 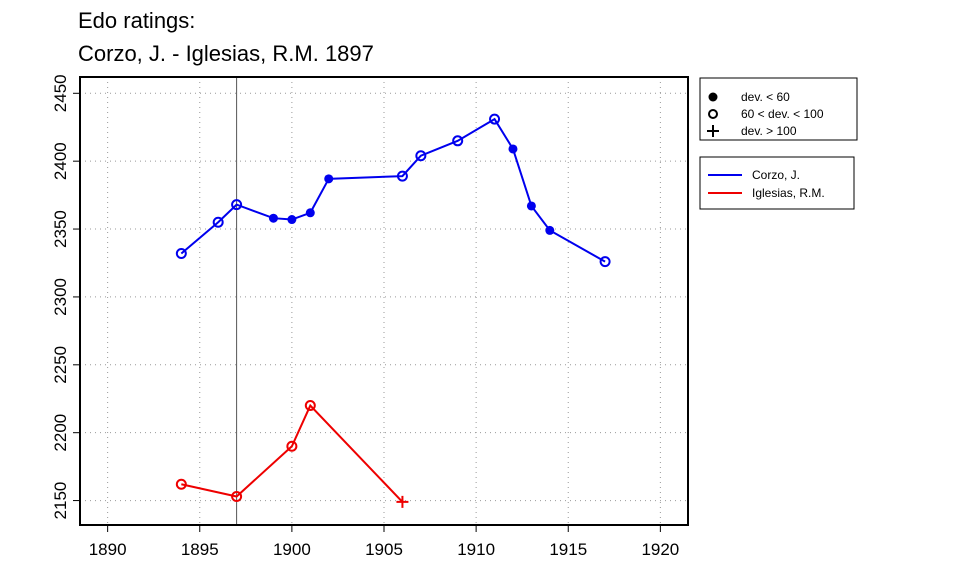 I want to click on y-tick-label: 2150, so click(x=60, y=501).